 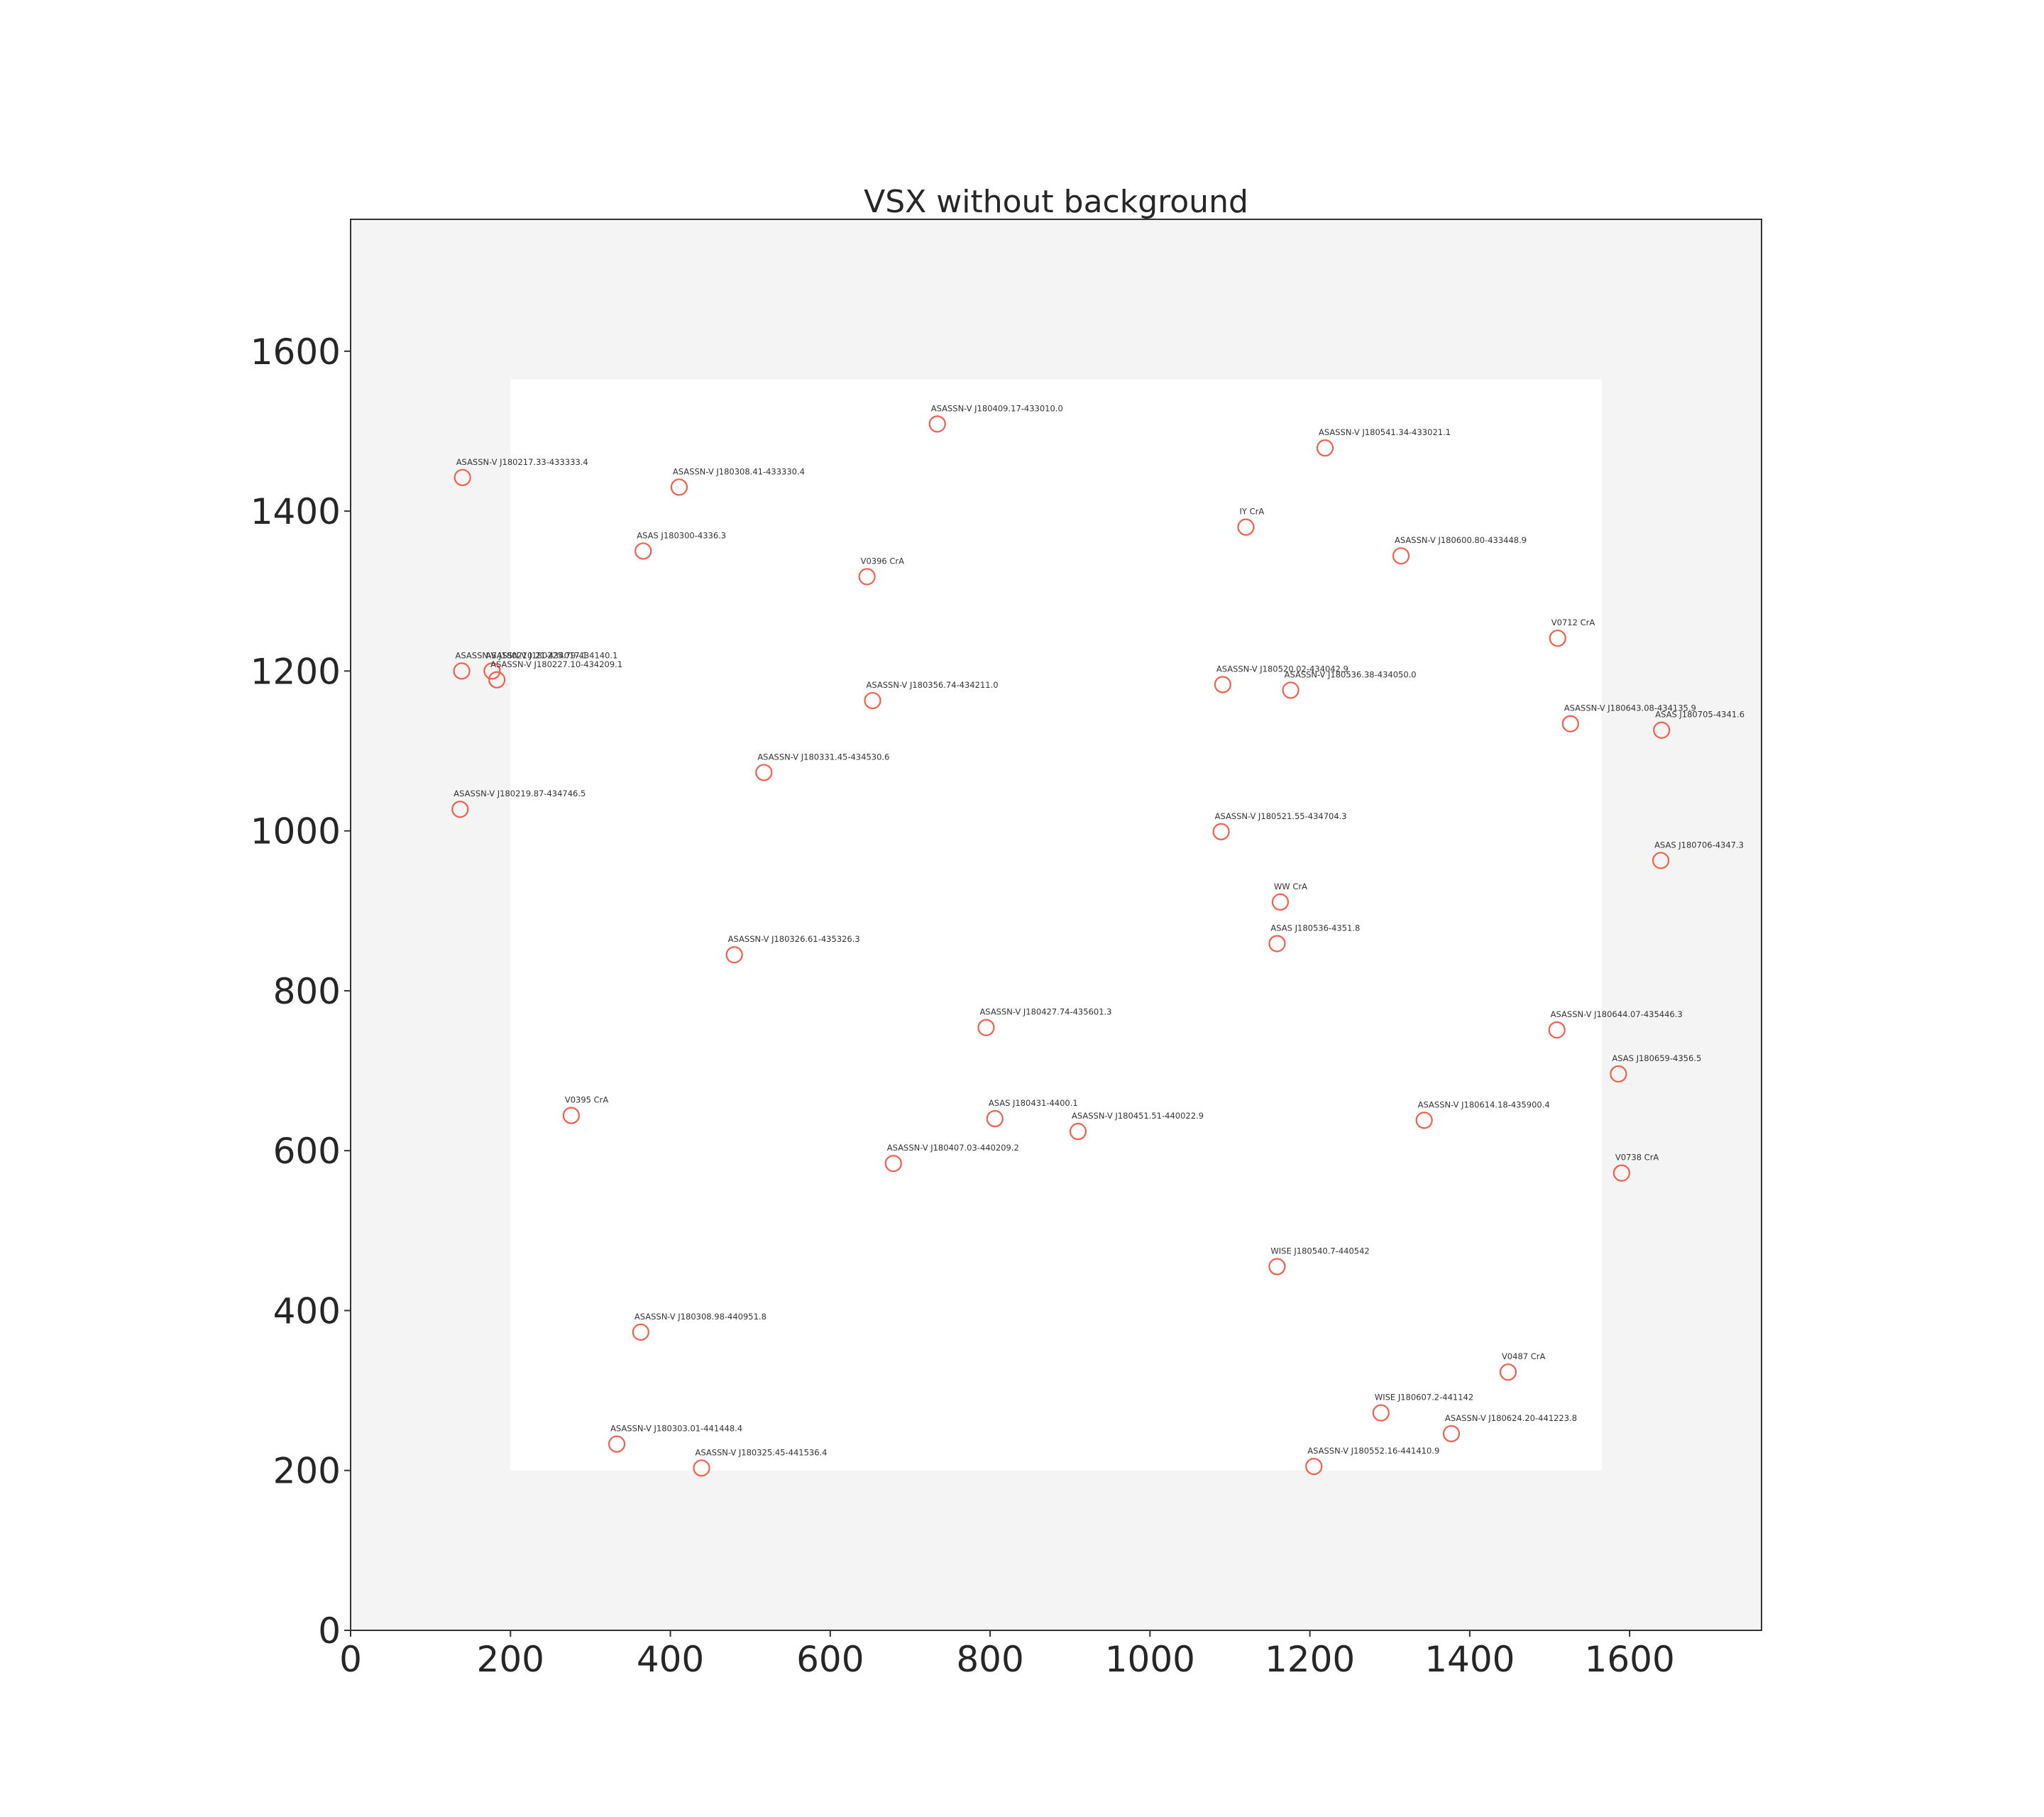 What do you see at coordinates (1617, 1014) in the screenshot?
I see `point-label: ASASSN-V J180644.07-435446.3` at bounding box center [1617, 1014].